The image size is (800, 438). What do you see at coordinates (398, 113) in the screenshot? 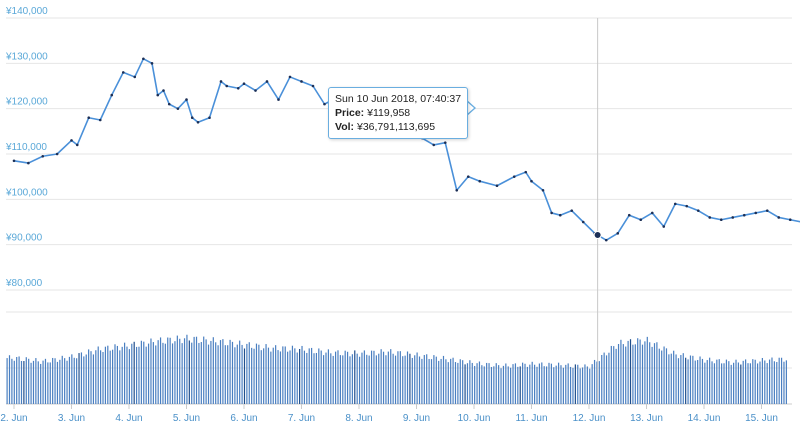
I see `tooltip-price-row: Price: ¥119,958` at bounding box center [398, 113].